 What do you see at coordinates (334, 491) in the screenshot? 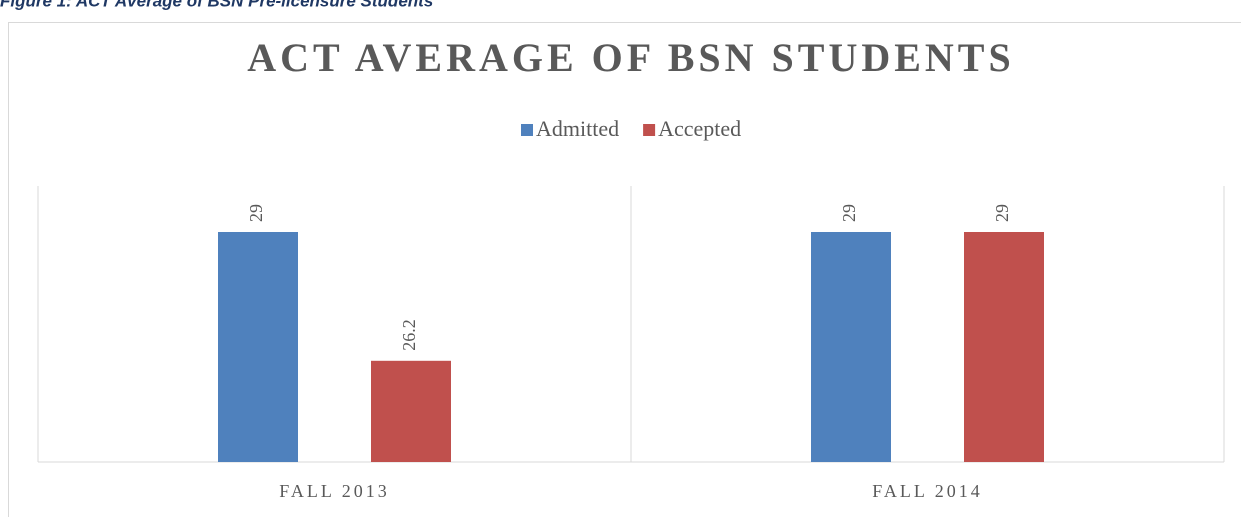
I see `x-tick-label: FALL 2013` at bounding box center [334, 491].